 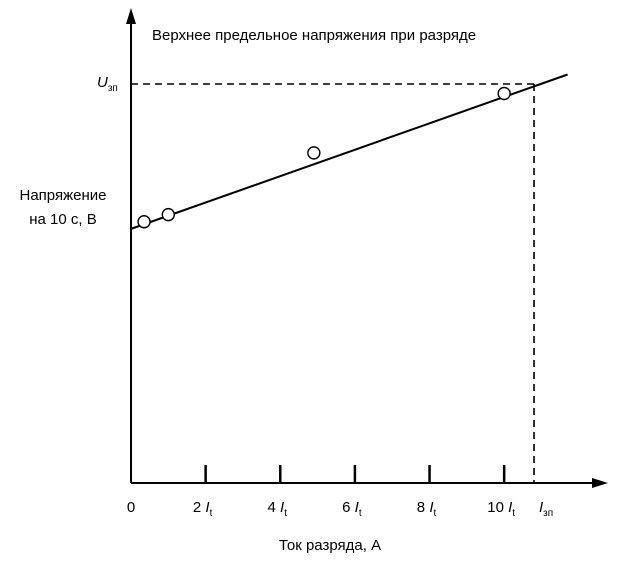 I want to click on i-limit-symbol: I, so click(x=541, y=507).